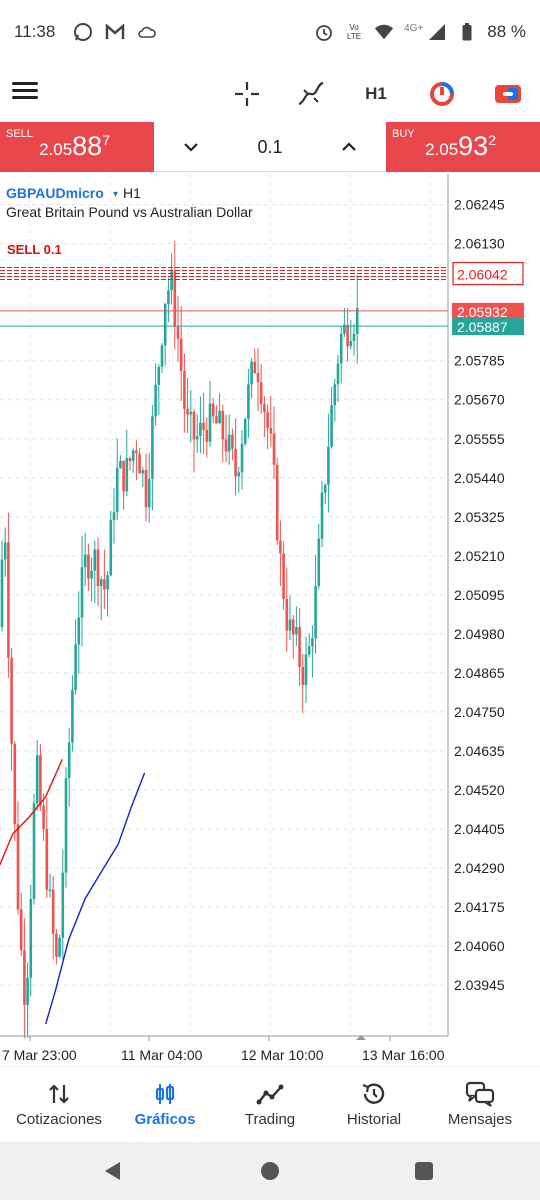 The image size is (540, 1200). What do you see at coordinates (482, 327) in the screenshot?
I see `bid-price-label: 2.05887` at bounding box center [482, 327].